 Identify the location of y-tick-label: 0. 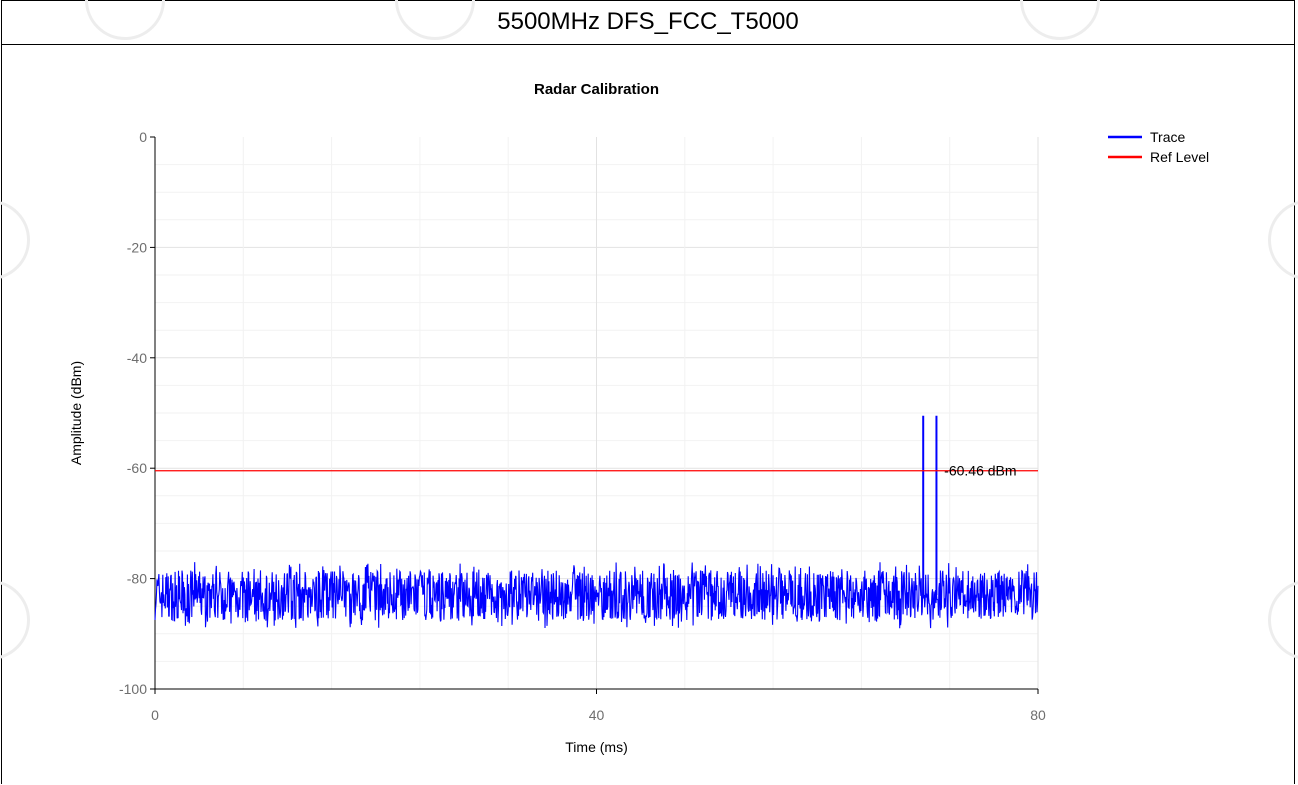
(143, 137).